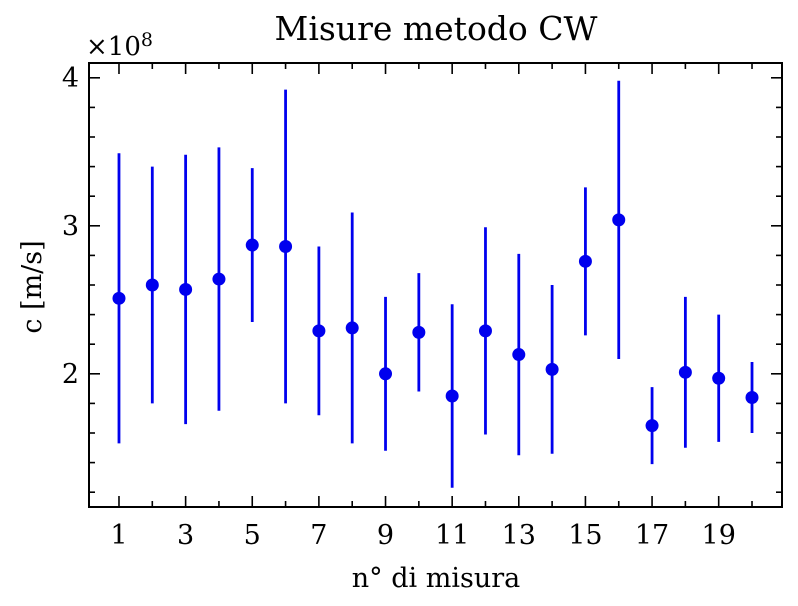 This screenshot has width=798, height=606. Describe the element at coordinates (70, 226) in the screenshot. I see `y-tick-label: 3` at that location.